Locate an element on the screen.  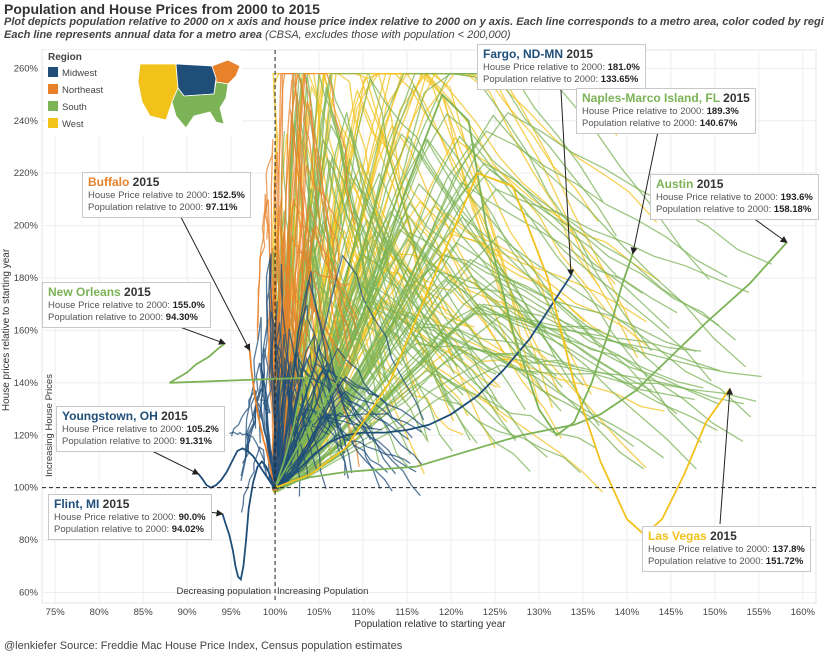
annotation-name: Naples-Marco Island, FL is located at coordinates (651, 98).